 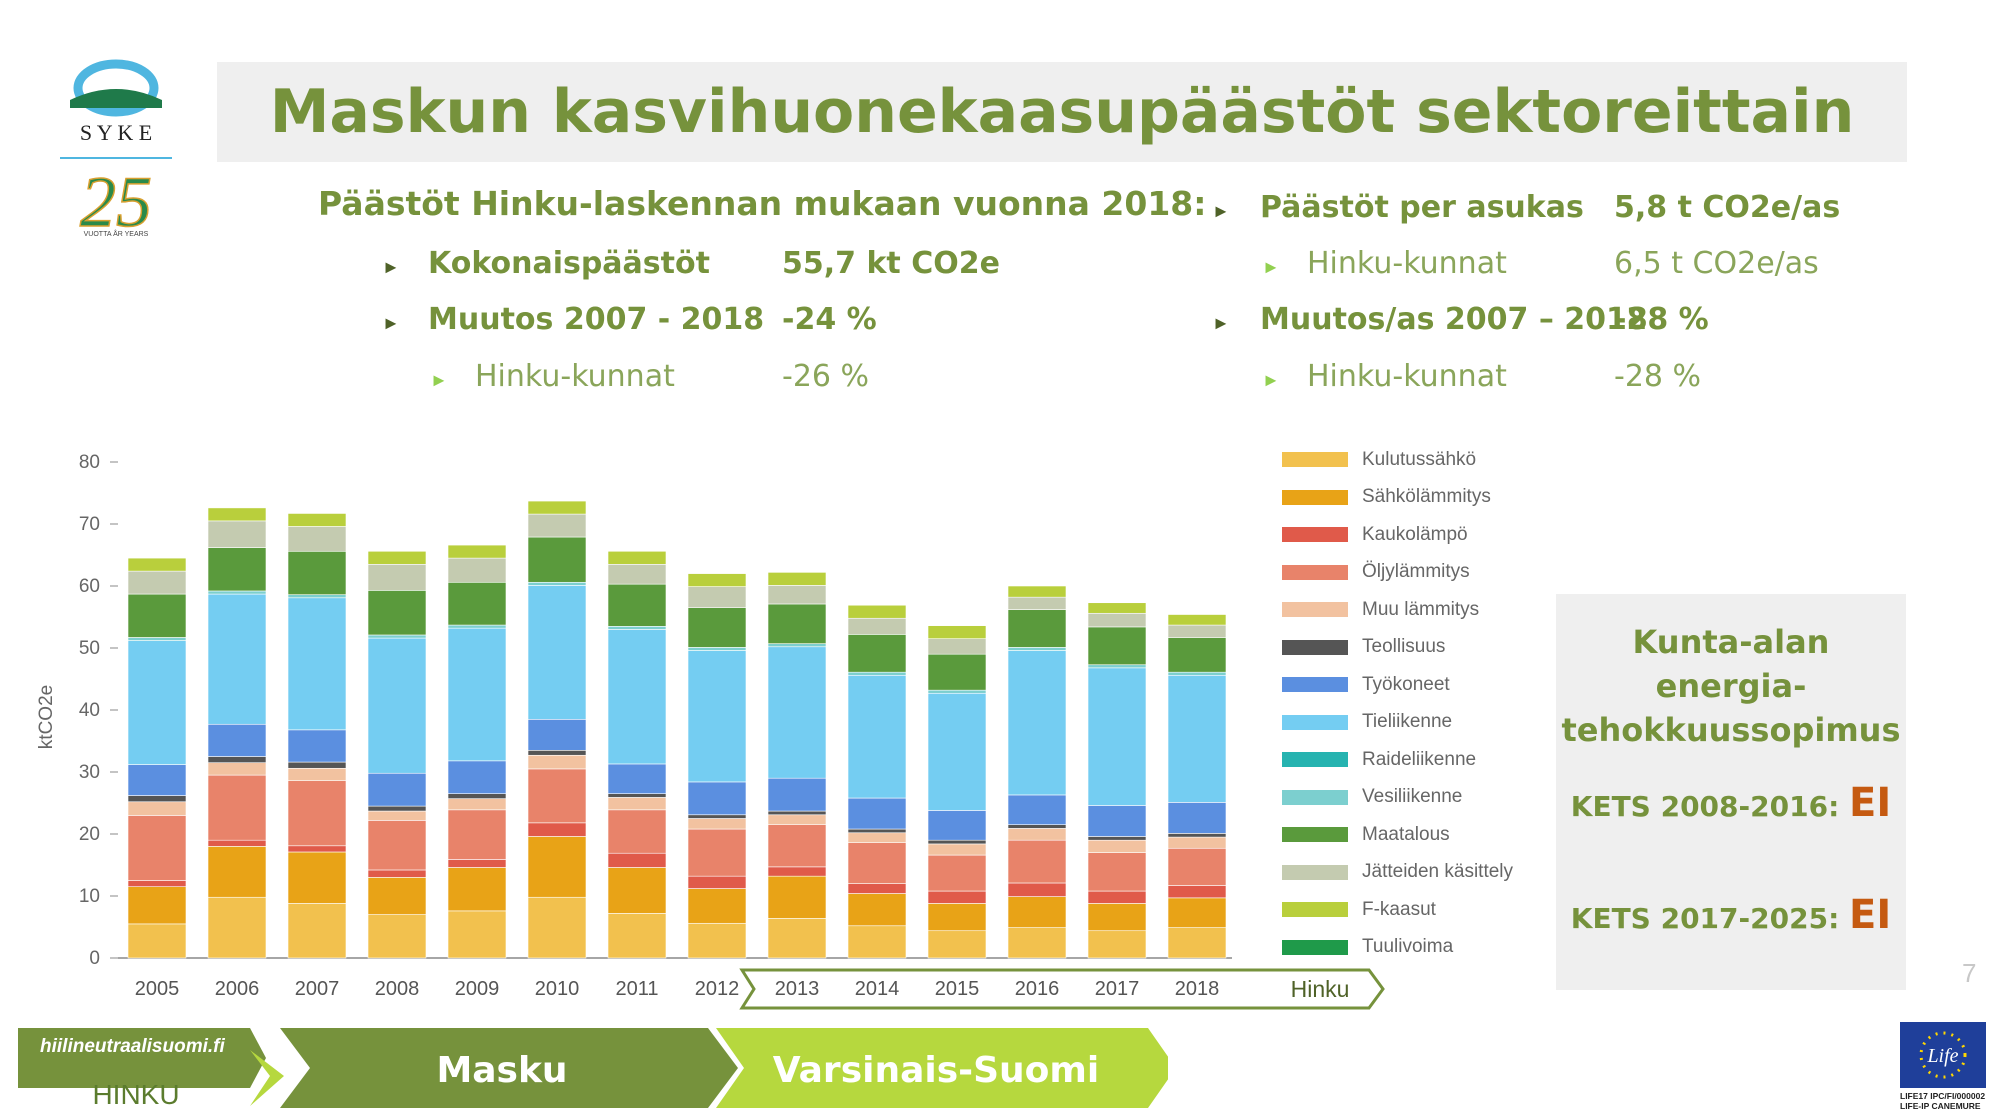 I want to click on x-tick-label: 2018, so click(x=1197, y=989).